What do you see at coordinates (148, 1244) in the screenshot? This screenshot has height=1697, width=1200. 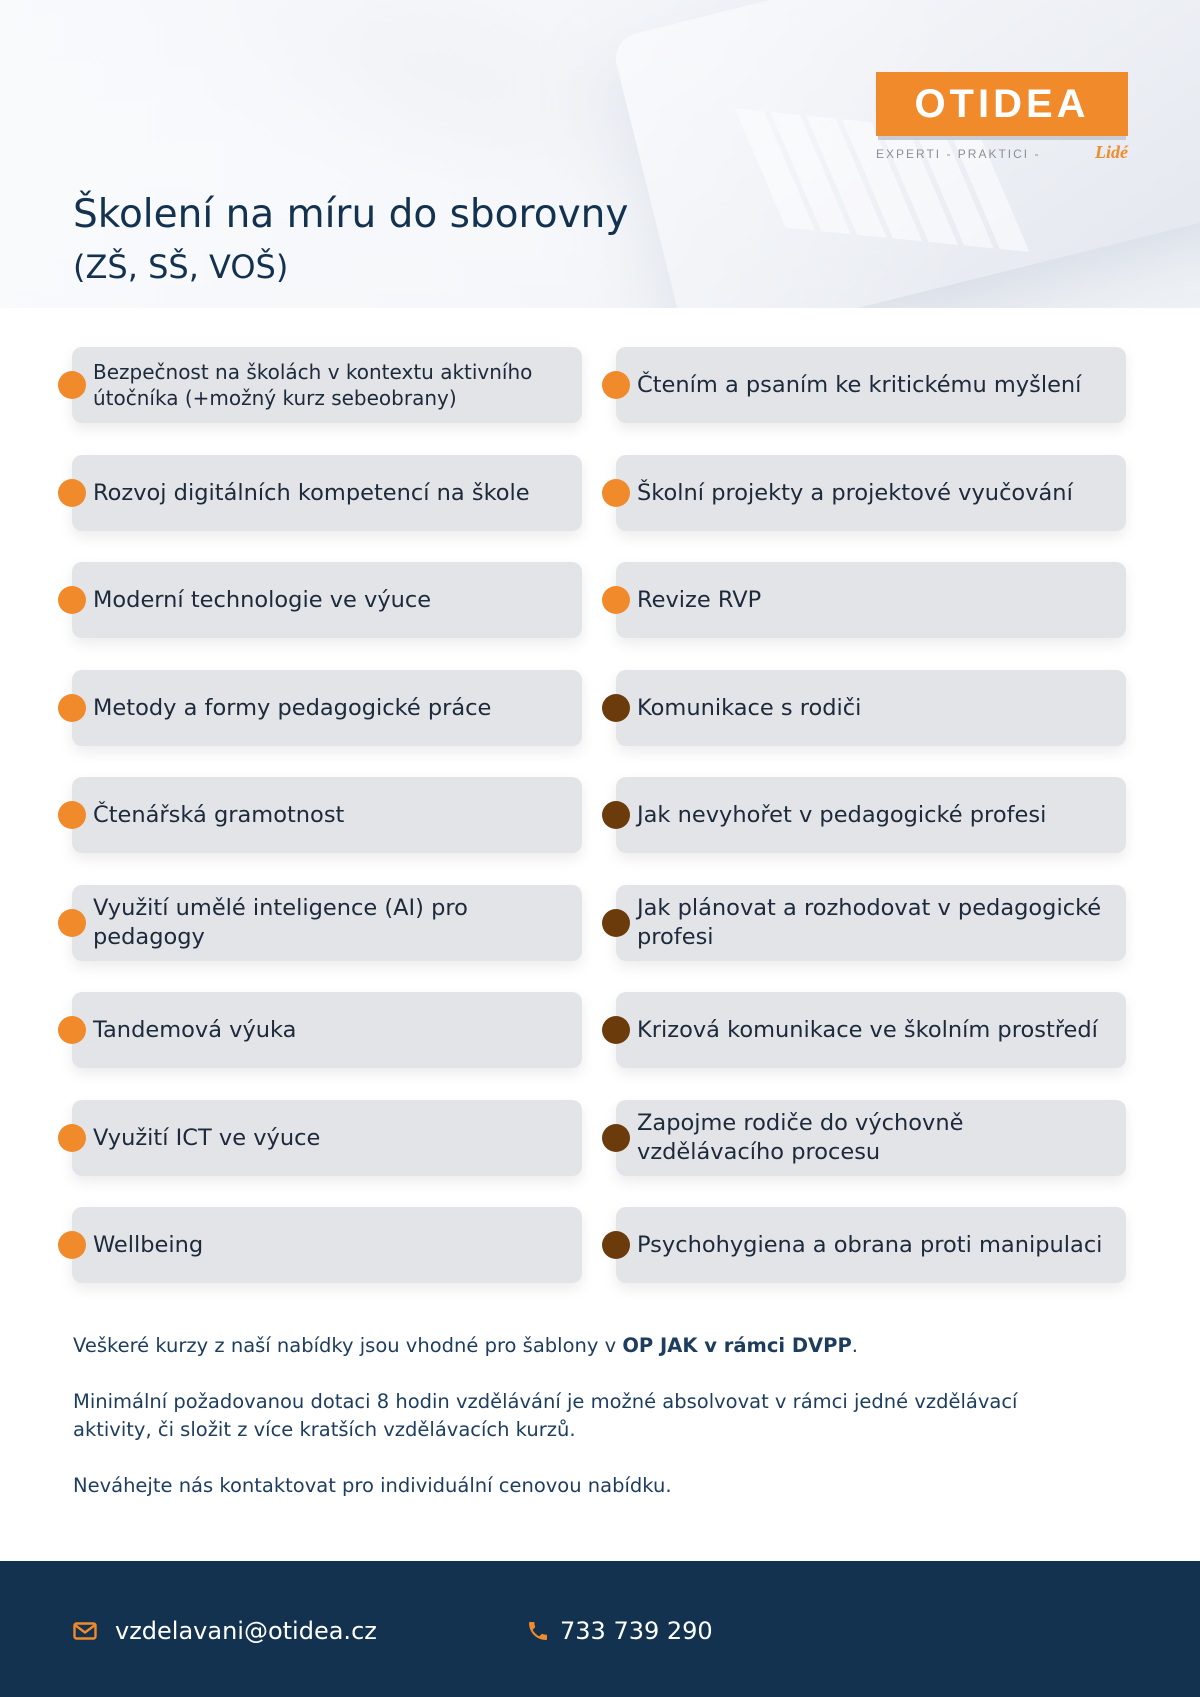 I see `course-label: Wellbeing` at bounding box center [148, 1244].